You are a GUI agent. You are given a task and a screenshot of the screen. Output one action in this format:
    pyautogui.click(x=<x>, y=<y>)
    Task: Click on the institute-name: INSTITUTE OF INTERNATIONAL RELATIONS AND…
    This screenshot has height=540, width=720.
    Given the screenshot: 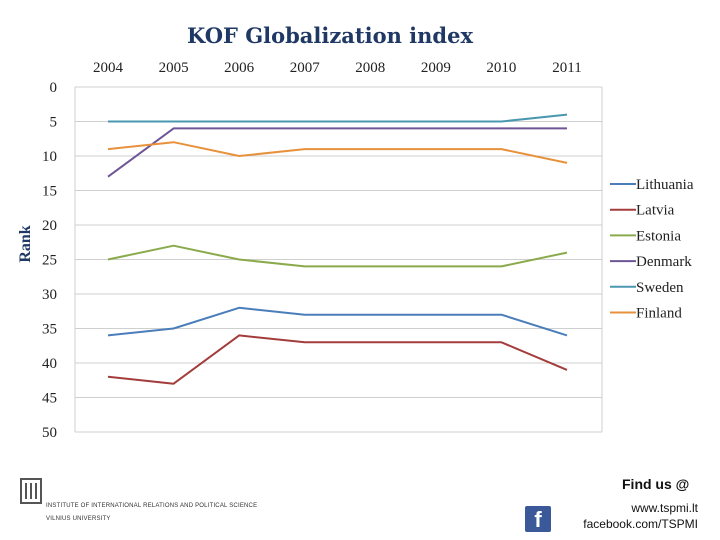 What is the action you would take?
    pyautogui.click(x=152, y=506)
    